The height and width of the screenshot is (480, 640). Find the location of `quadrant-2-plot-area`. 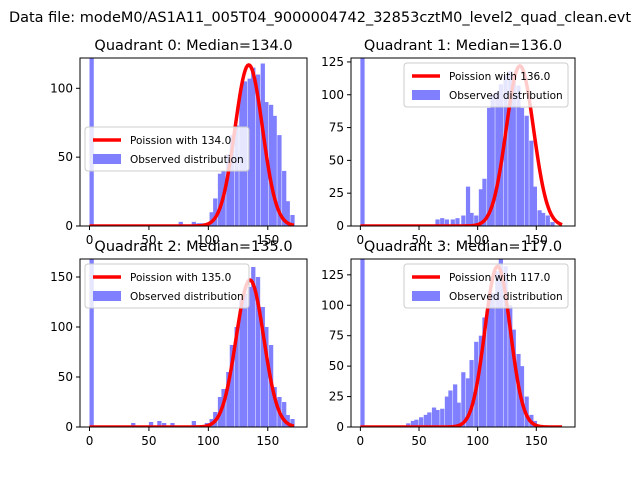

quadrant-2-plot-area is located at coordinates (191, 343).